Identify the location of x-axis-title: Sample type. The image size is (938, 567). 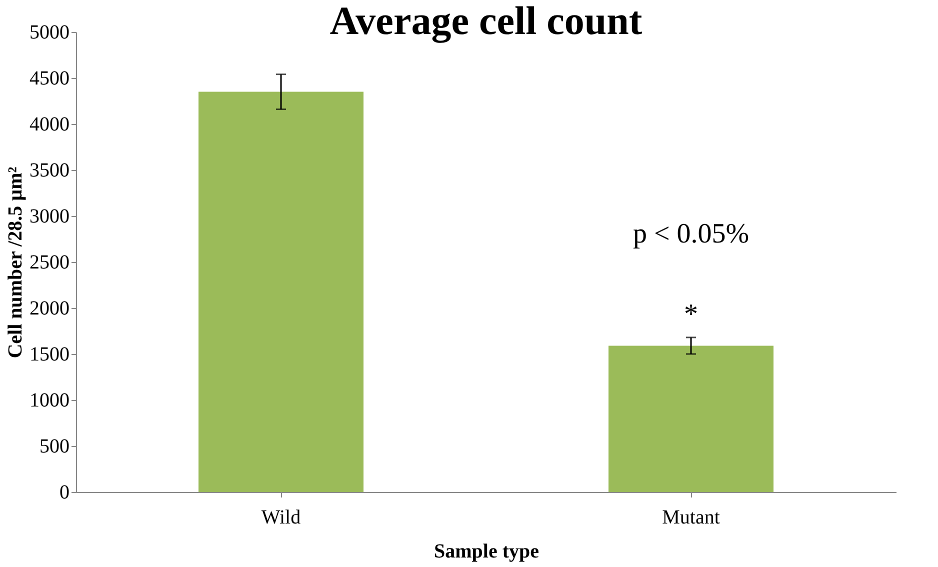
(487, 551).